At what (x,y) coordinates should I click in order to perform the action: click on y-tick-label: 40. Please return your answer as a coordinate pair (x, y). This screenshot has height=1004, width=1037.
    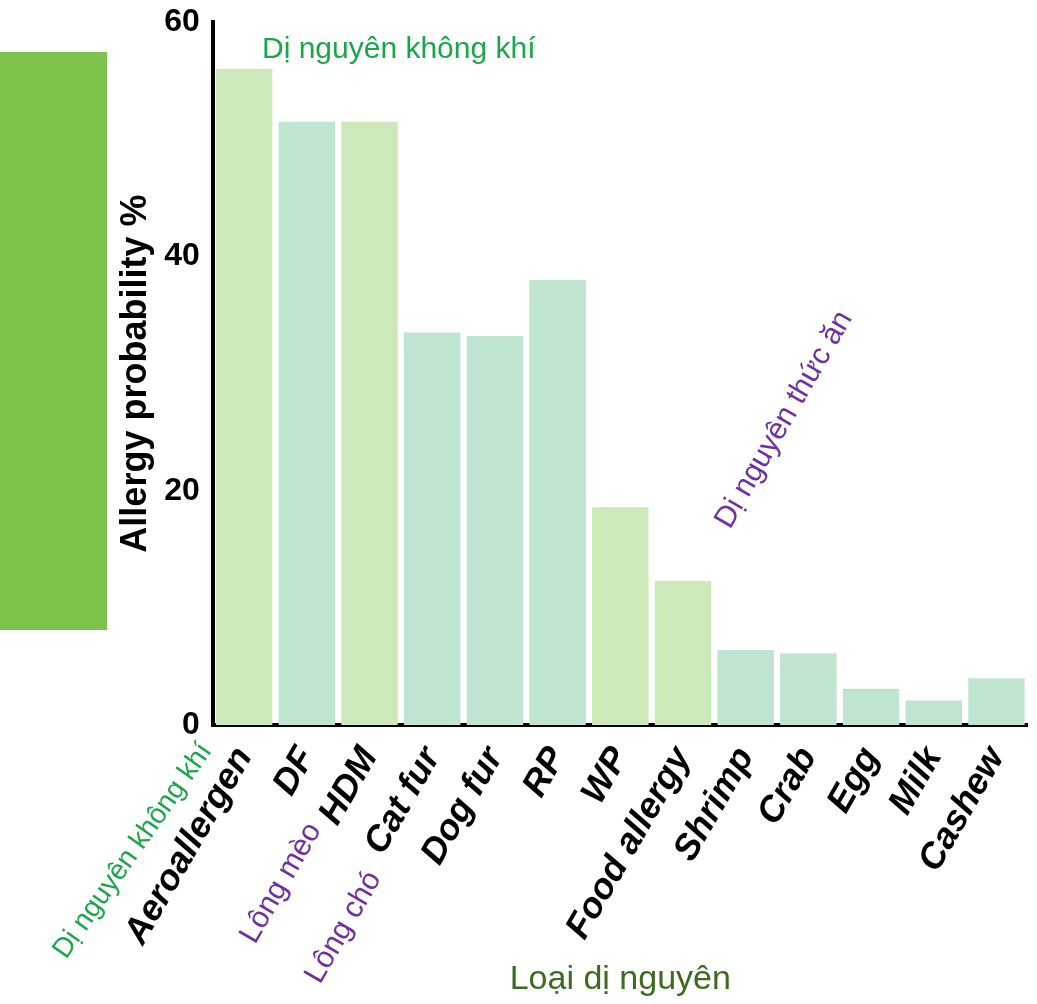
    Looking at the image, I should click on (182, 254).